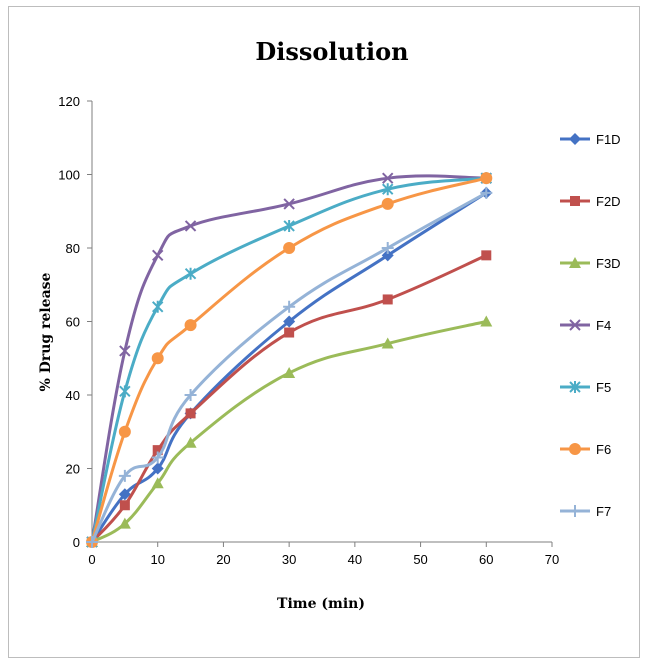 This screenshot has height=666, width=650. What do you see at coordinates (420, 559) in the screenshot?
I see `x-tick-label: 50` at bounding box center [420, 559].